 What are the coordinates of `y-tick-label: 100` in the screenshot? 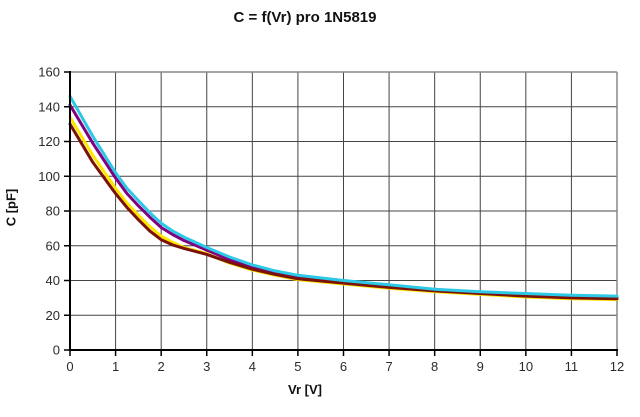 It's located at (49, 176).